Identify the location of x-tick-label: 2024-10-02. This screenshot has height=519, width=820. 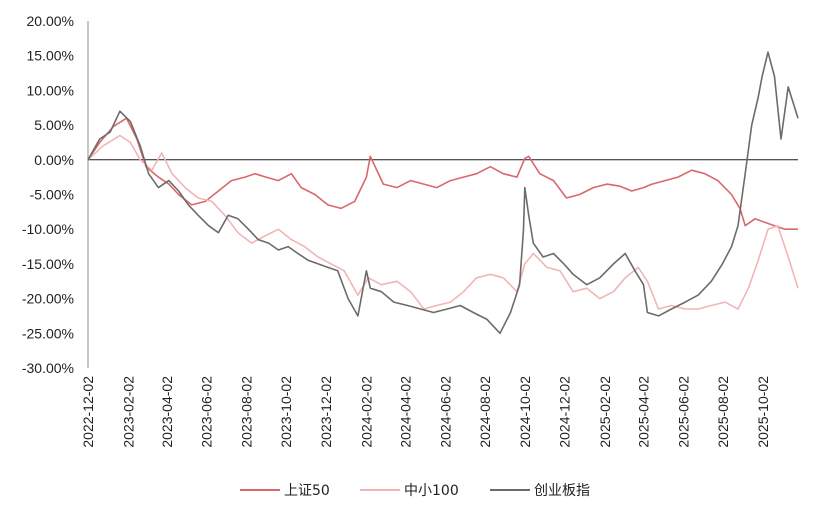
(525, 412).